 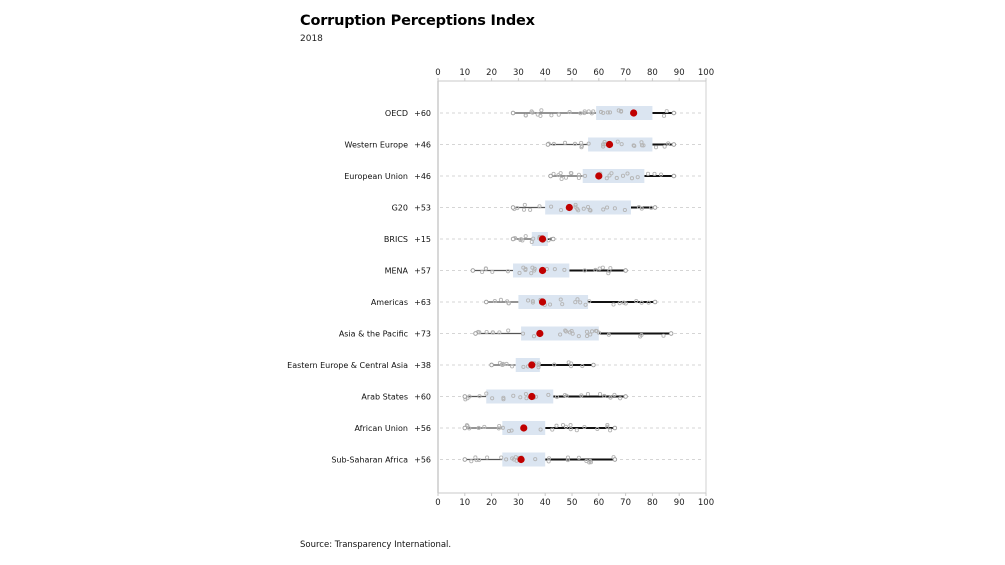 I want to click on range-label: +60, so click(x=422, y=113).